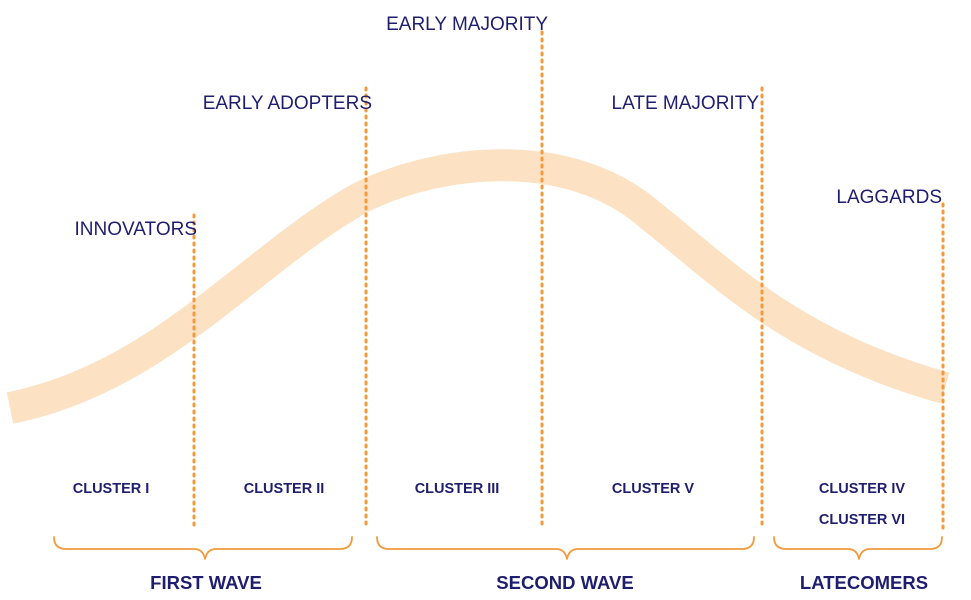 The height and width of the screenshot is (600, 971). Describe the element at coordinates (111, 489) in the screenshot. I see `label-cluster-1: CLUSTER I` at that location.